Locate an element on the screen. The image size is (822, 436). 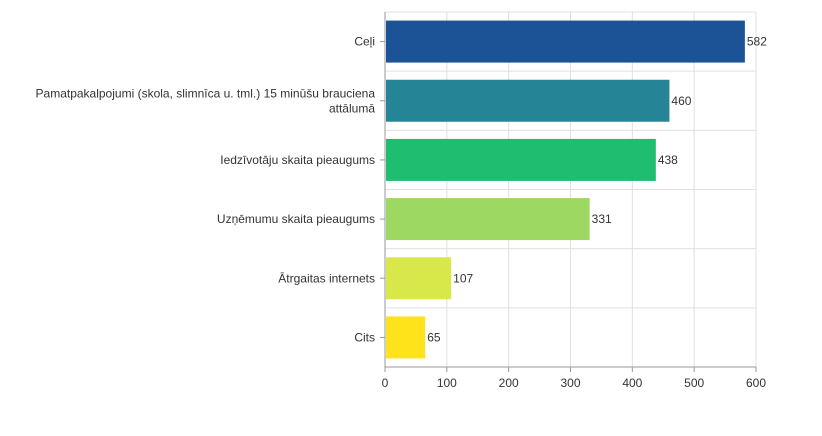
data-label: 582 is located at coordinates (757, 42).